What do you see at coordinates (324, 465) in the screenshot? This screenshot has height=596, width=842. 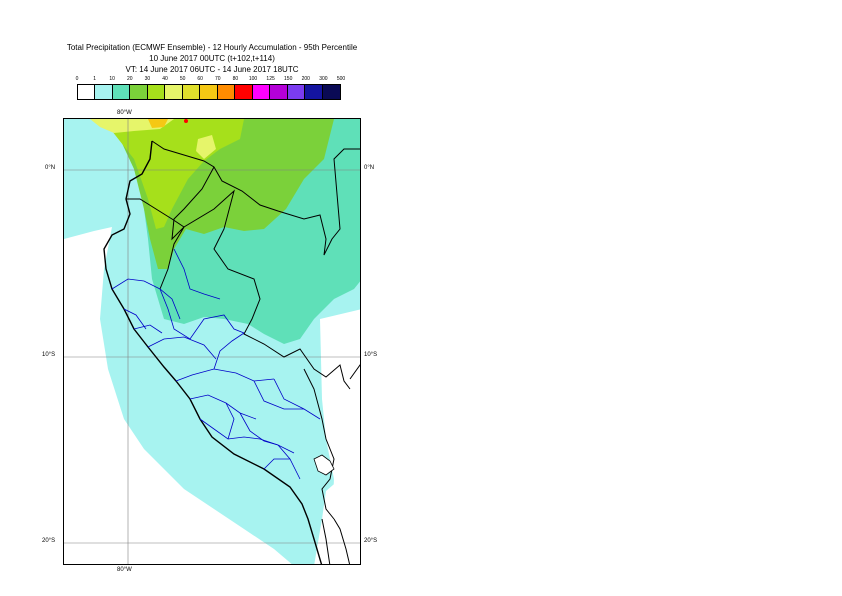 I see `lake-titicaca` at bounding box center [324, 465].